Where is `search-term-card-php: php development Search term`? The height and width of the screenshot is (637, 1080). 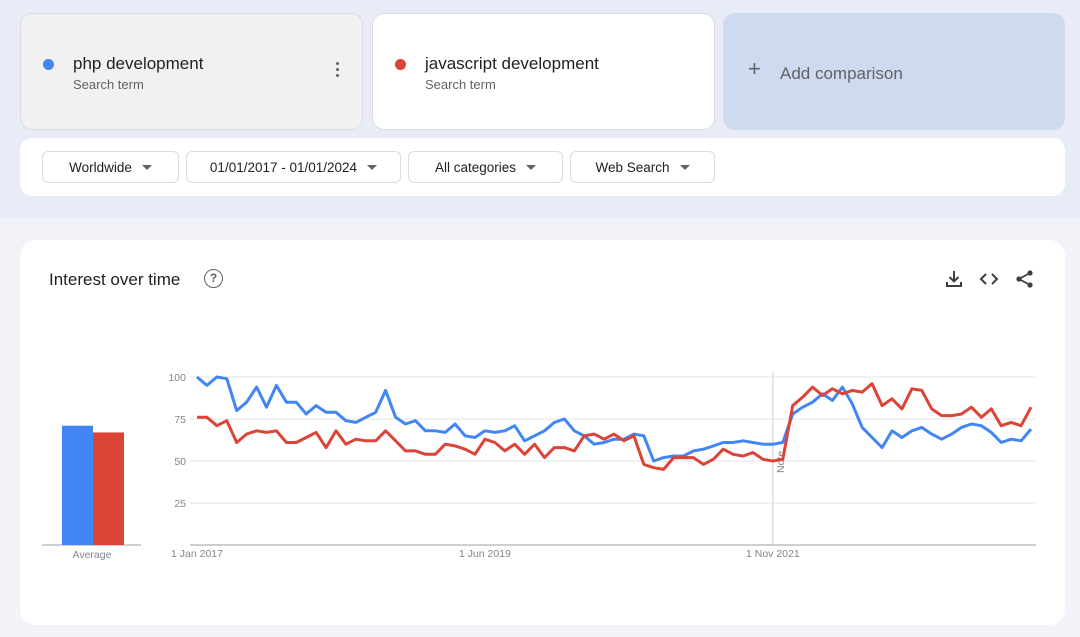 search-term-card-php: php development Search term is located at coordinates (191, 71).